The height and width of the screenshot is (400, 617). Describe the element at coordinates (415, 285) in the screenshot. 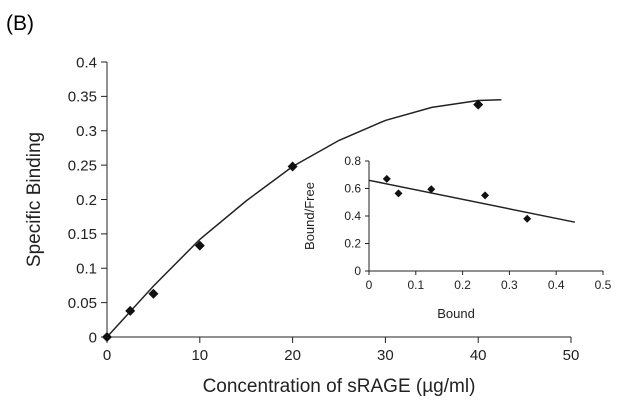

I see `inset-x-tick-label: 0.1` at that location.